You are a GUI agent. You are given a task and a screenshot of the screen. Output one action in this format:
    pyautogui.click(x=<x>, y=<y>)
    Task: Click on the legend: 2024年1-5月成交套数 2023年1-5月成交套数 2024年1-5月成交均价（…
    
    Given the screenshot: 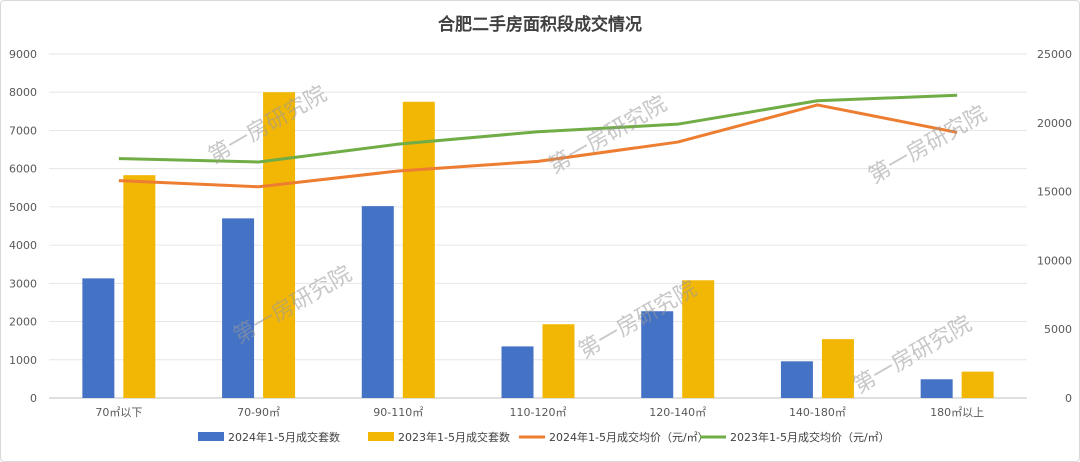 What is the action you would take?
    pyautogui.click(x=544, y=437)
    